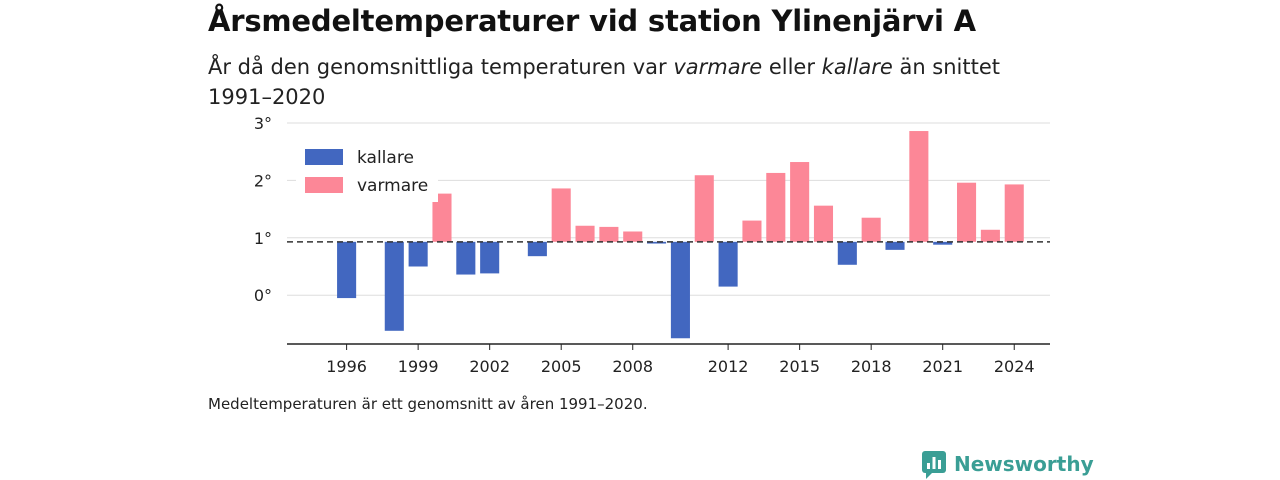  What do you see at coordinates (263, 238) in the screenshot?
I see `y-tick-label: 1°` at bounding box center [263, 238].